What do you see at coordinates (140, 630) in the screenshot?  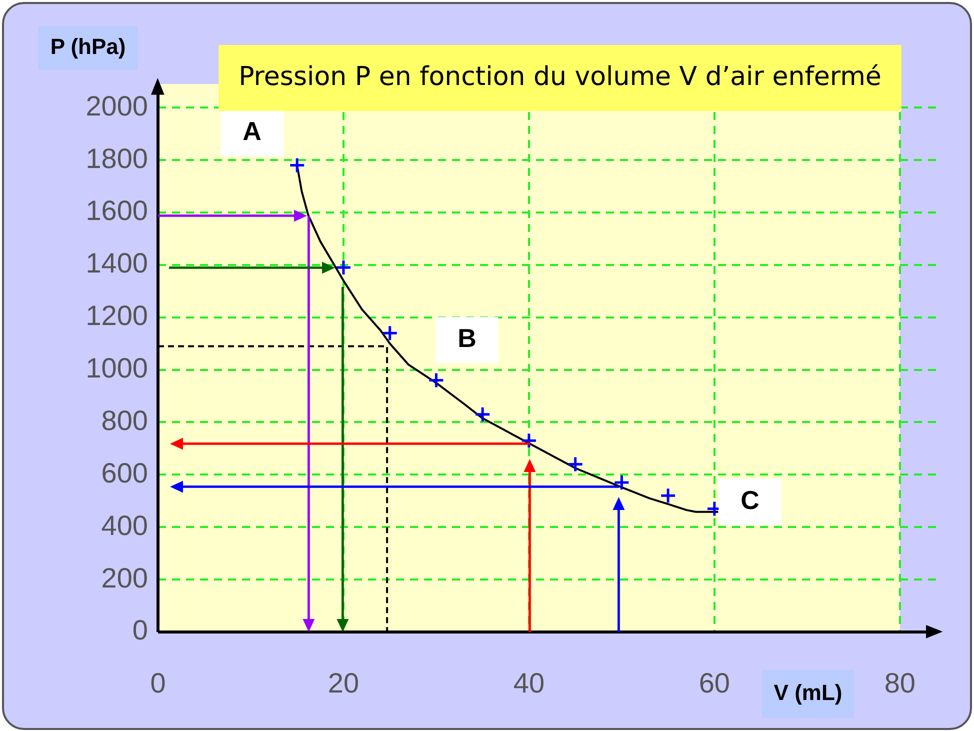 I see `y-tick-label: 0` at bounding box center [140, 630].